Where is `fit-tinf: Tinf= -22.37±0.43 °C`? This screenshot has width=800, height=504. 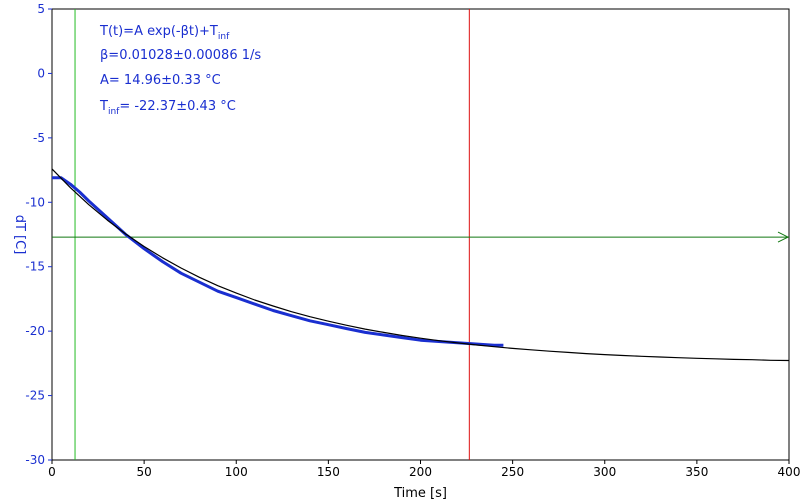
fit-tinf: Tinf= -22.37±0.43 °C is located at coordinates (167, 108).